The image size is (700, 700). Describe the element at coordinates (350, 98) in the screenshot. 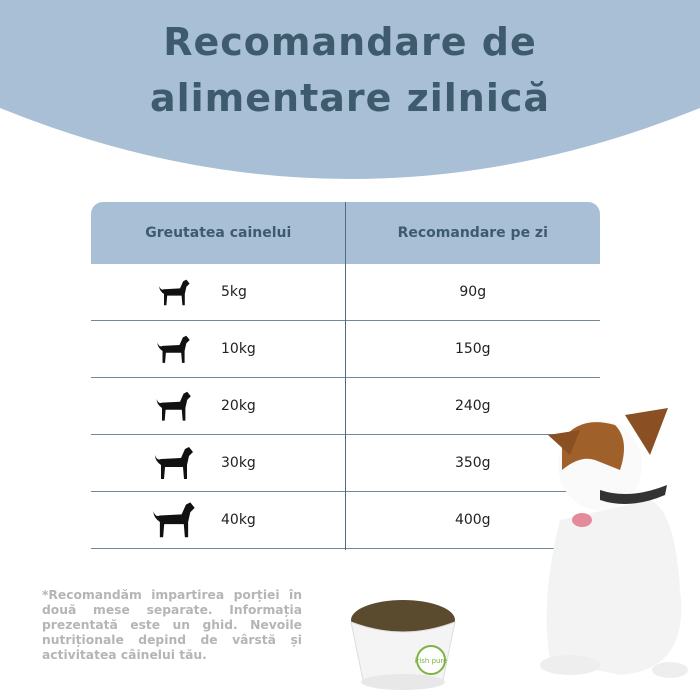

I see `title-line-2: alimentare zilnică` at that location.